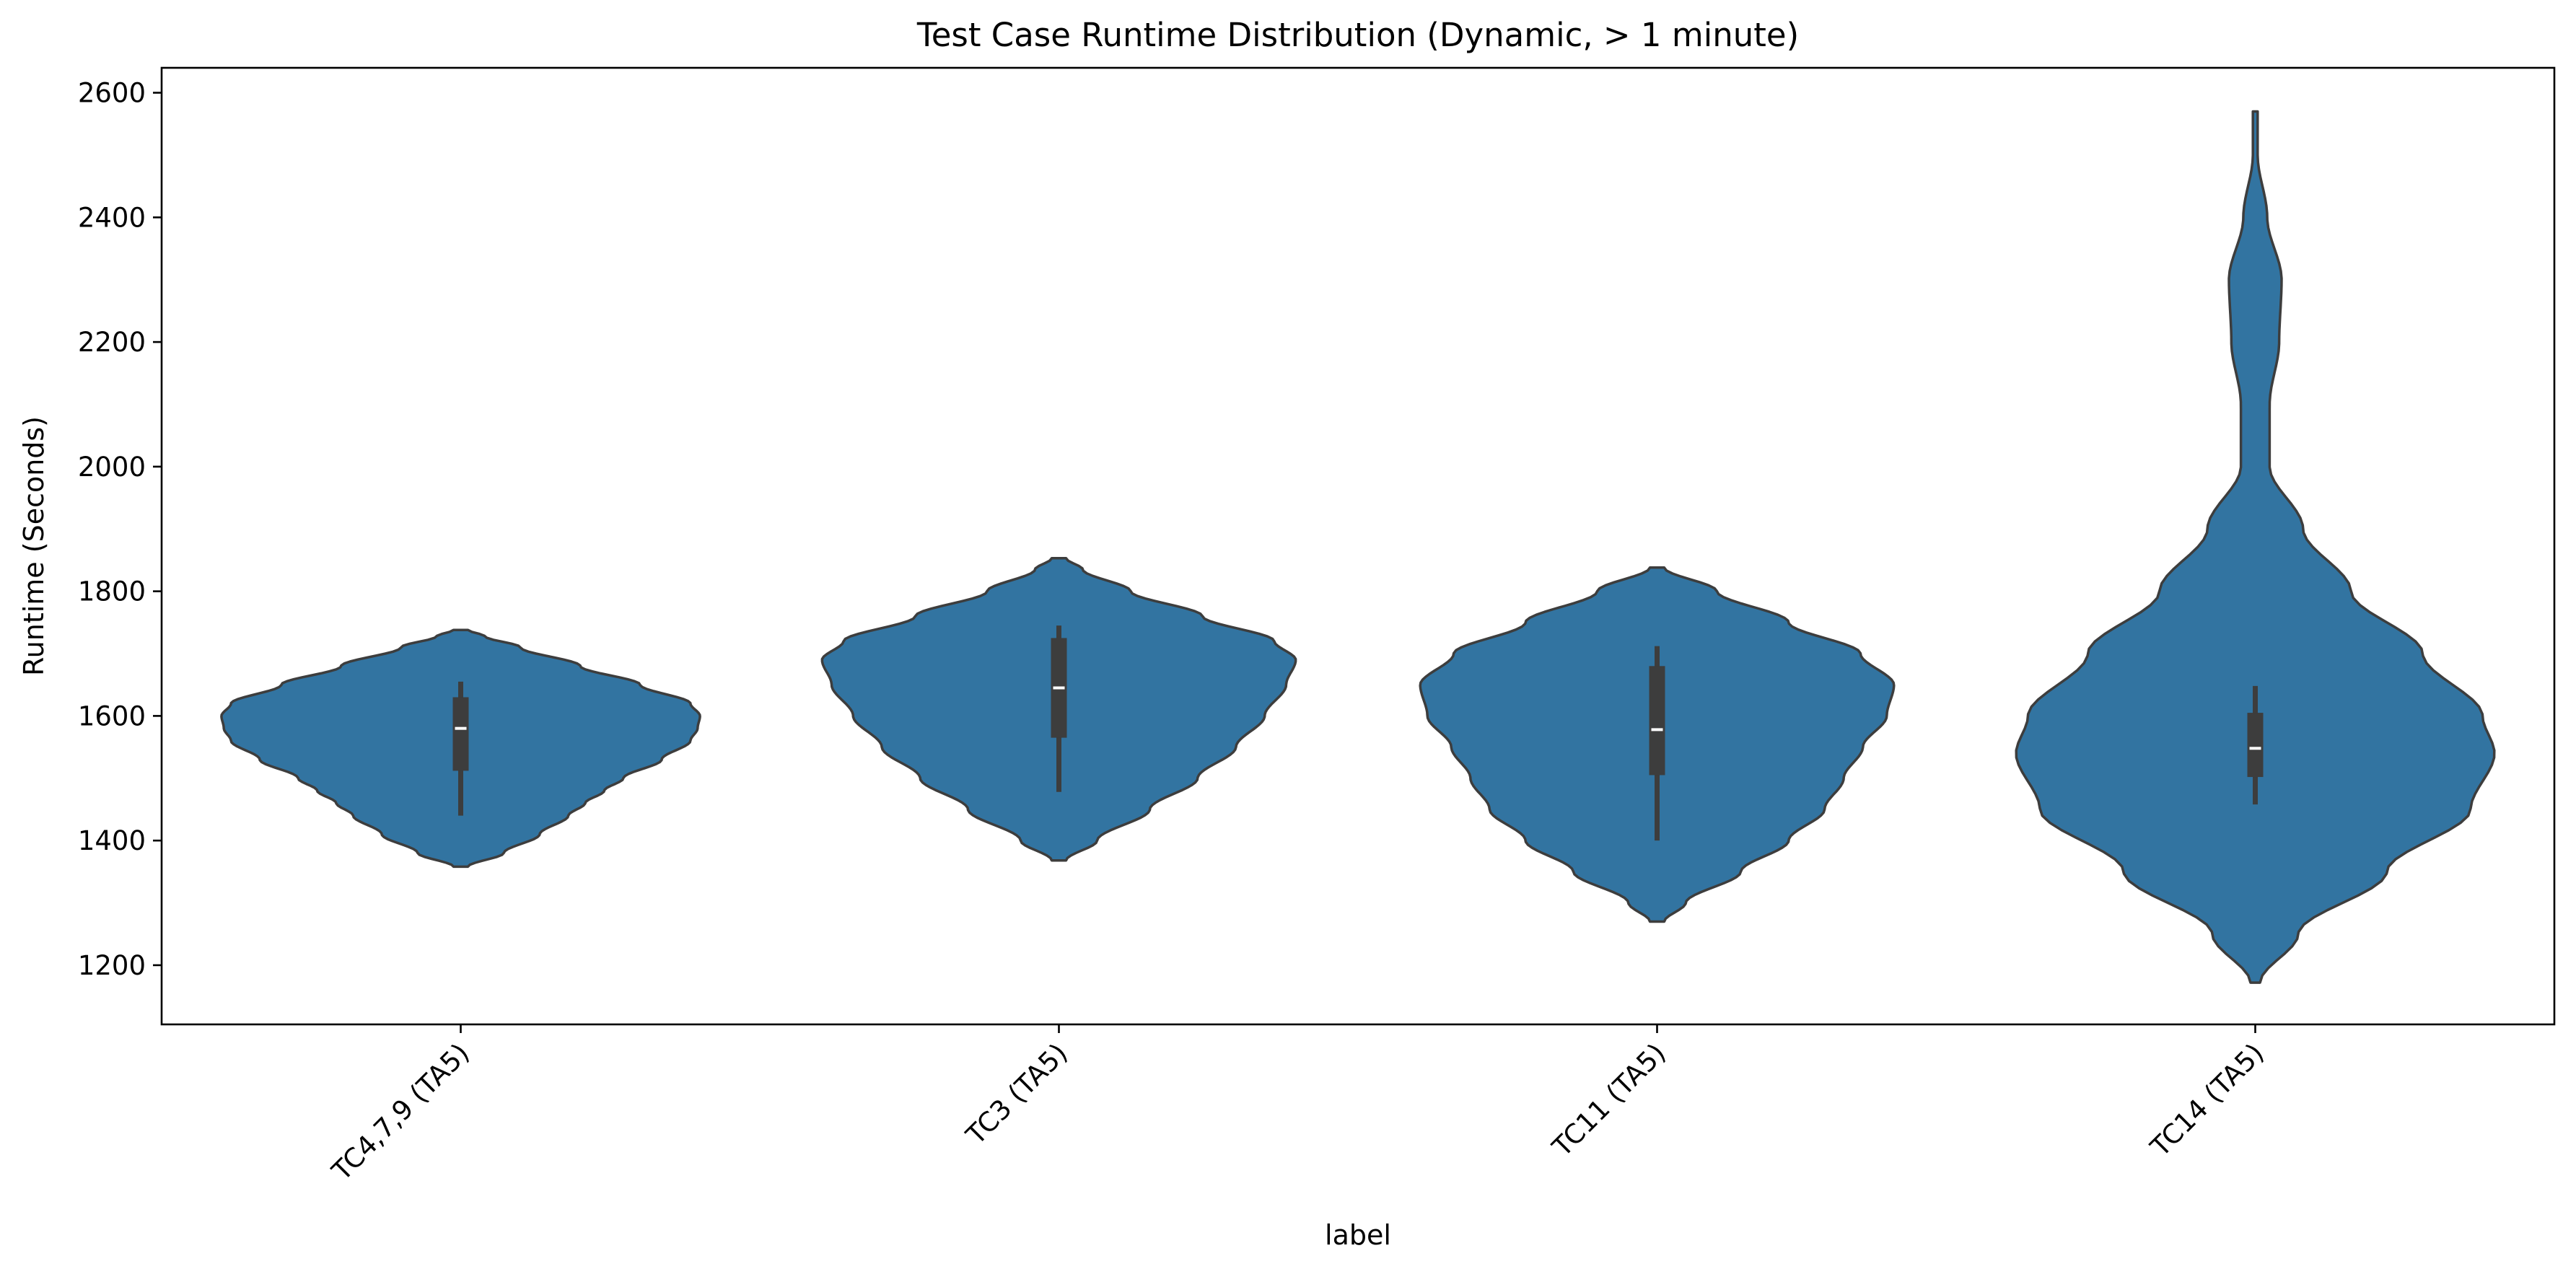 This screenshot has height=1274, width=2576. I want to click on x-tick-label: TC4,7,9 (TA5), so click(400, 1112).